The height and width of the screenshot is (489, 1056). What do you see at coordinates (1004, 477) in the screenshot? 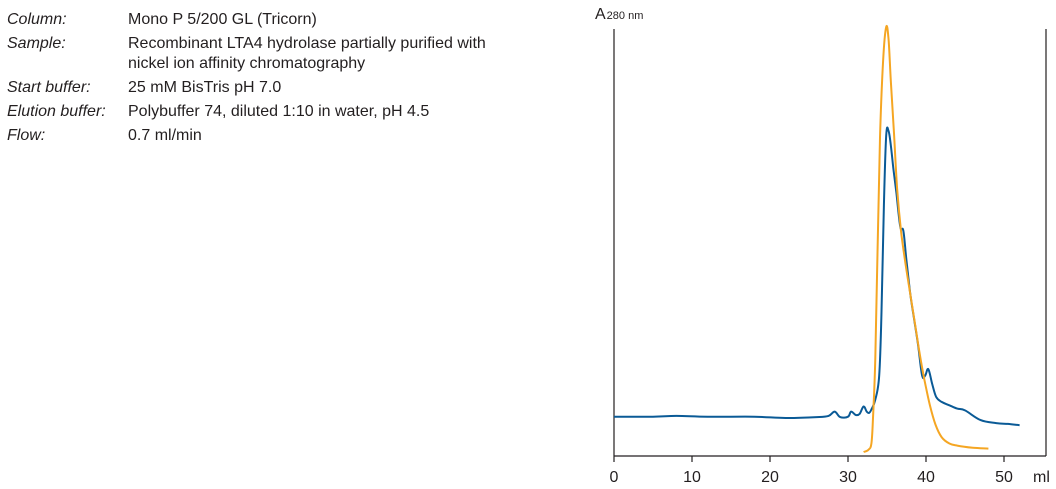
I see `x-tick-label: 50` at bounding box center [1004, 477].